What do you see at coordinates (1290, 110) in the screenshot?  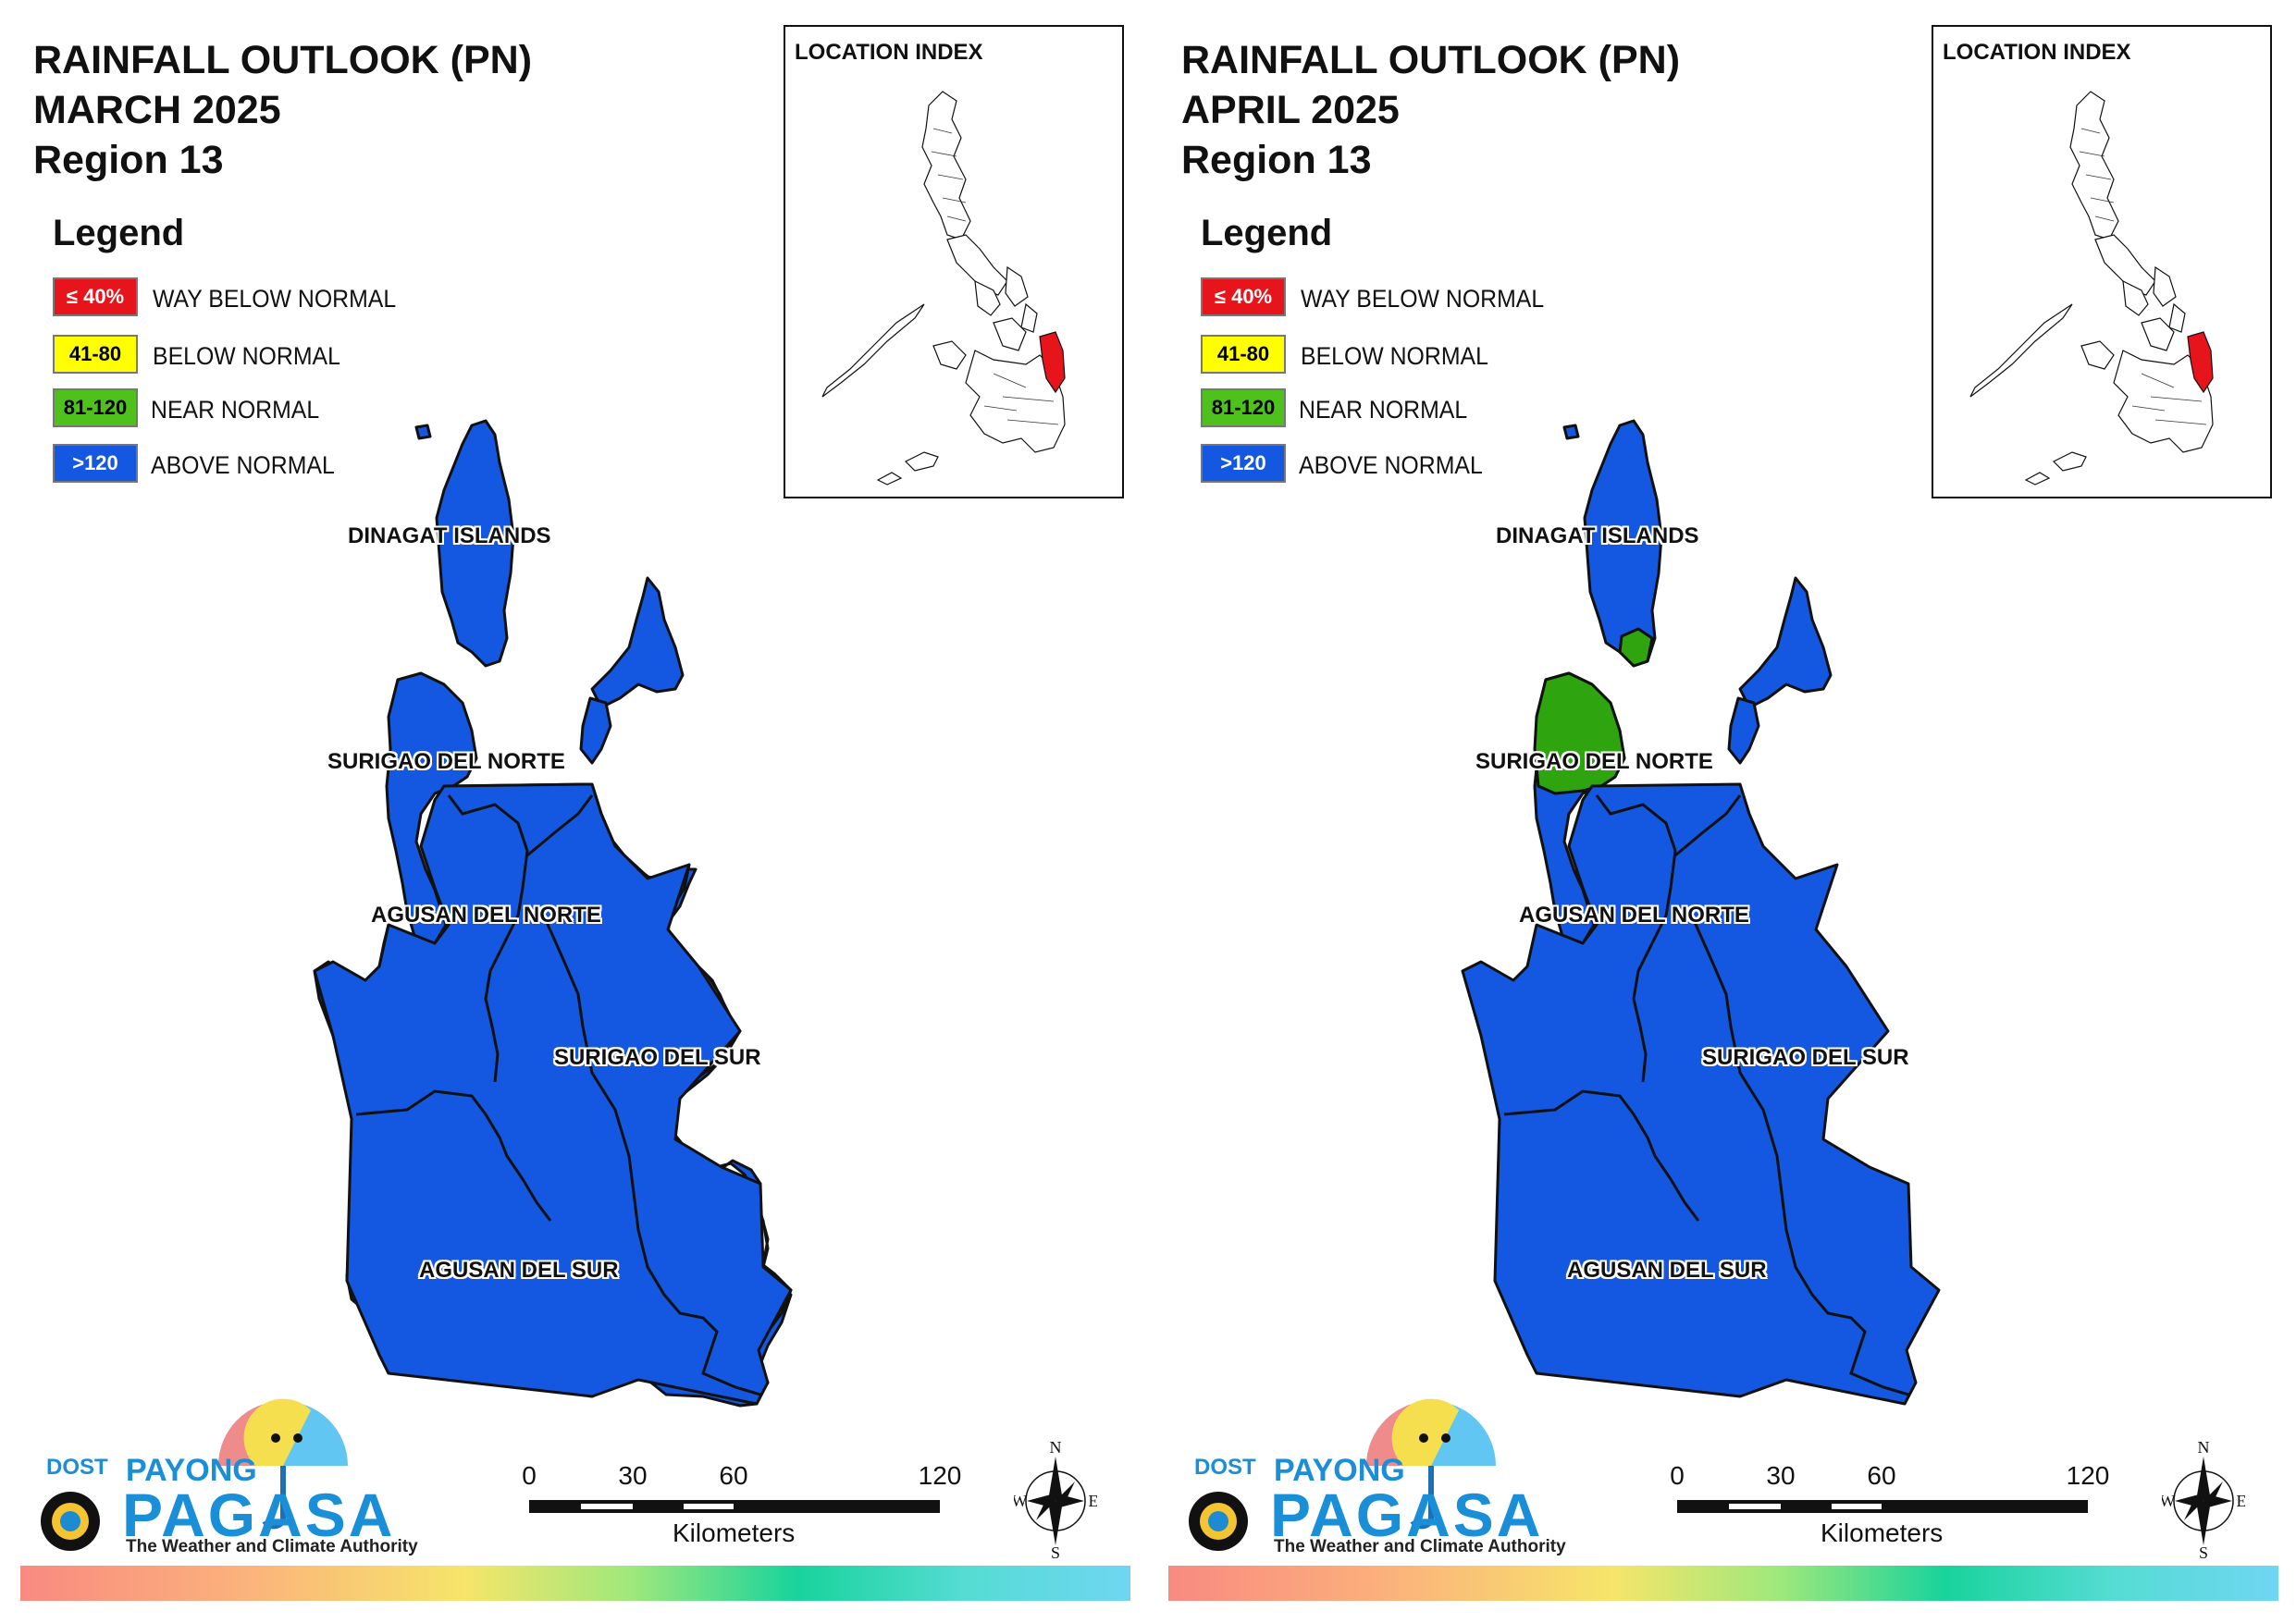 I see `title-month: APRIL 2025` at bounding box center [1290, 110].